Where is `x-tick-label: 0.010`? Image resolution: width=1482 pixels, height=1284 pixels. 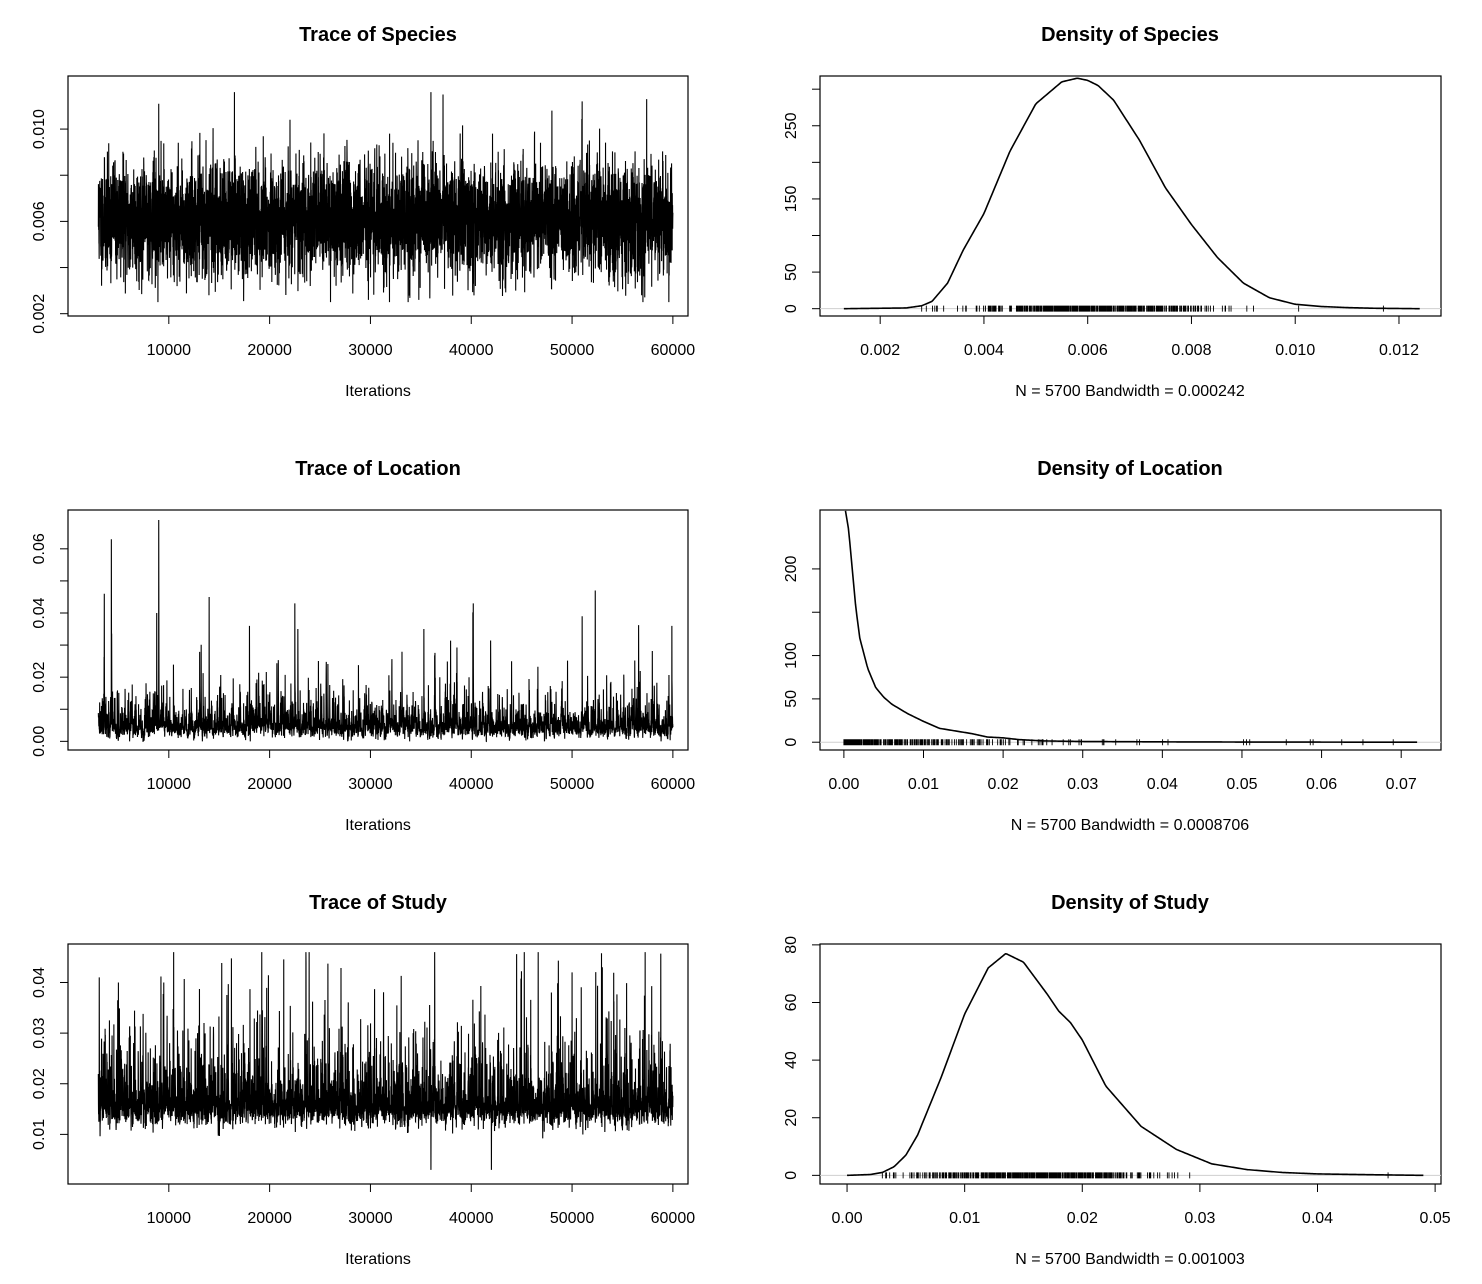 x-tick-label: 0.010 is located at coordinates (1295, 350).